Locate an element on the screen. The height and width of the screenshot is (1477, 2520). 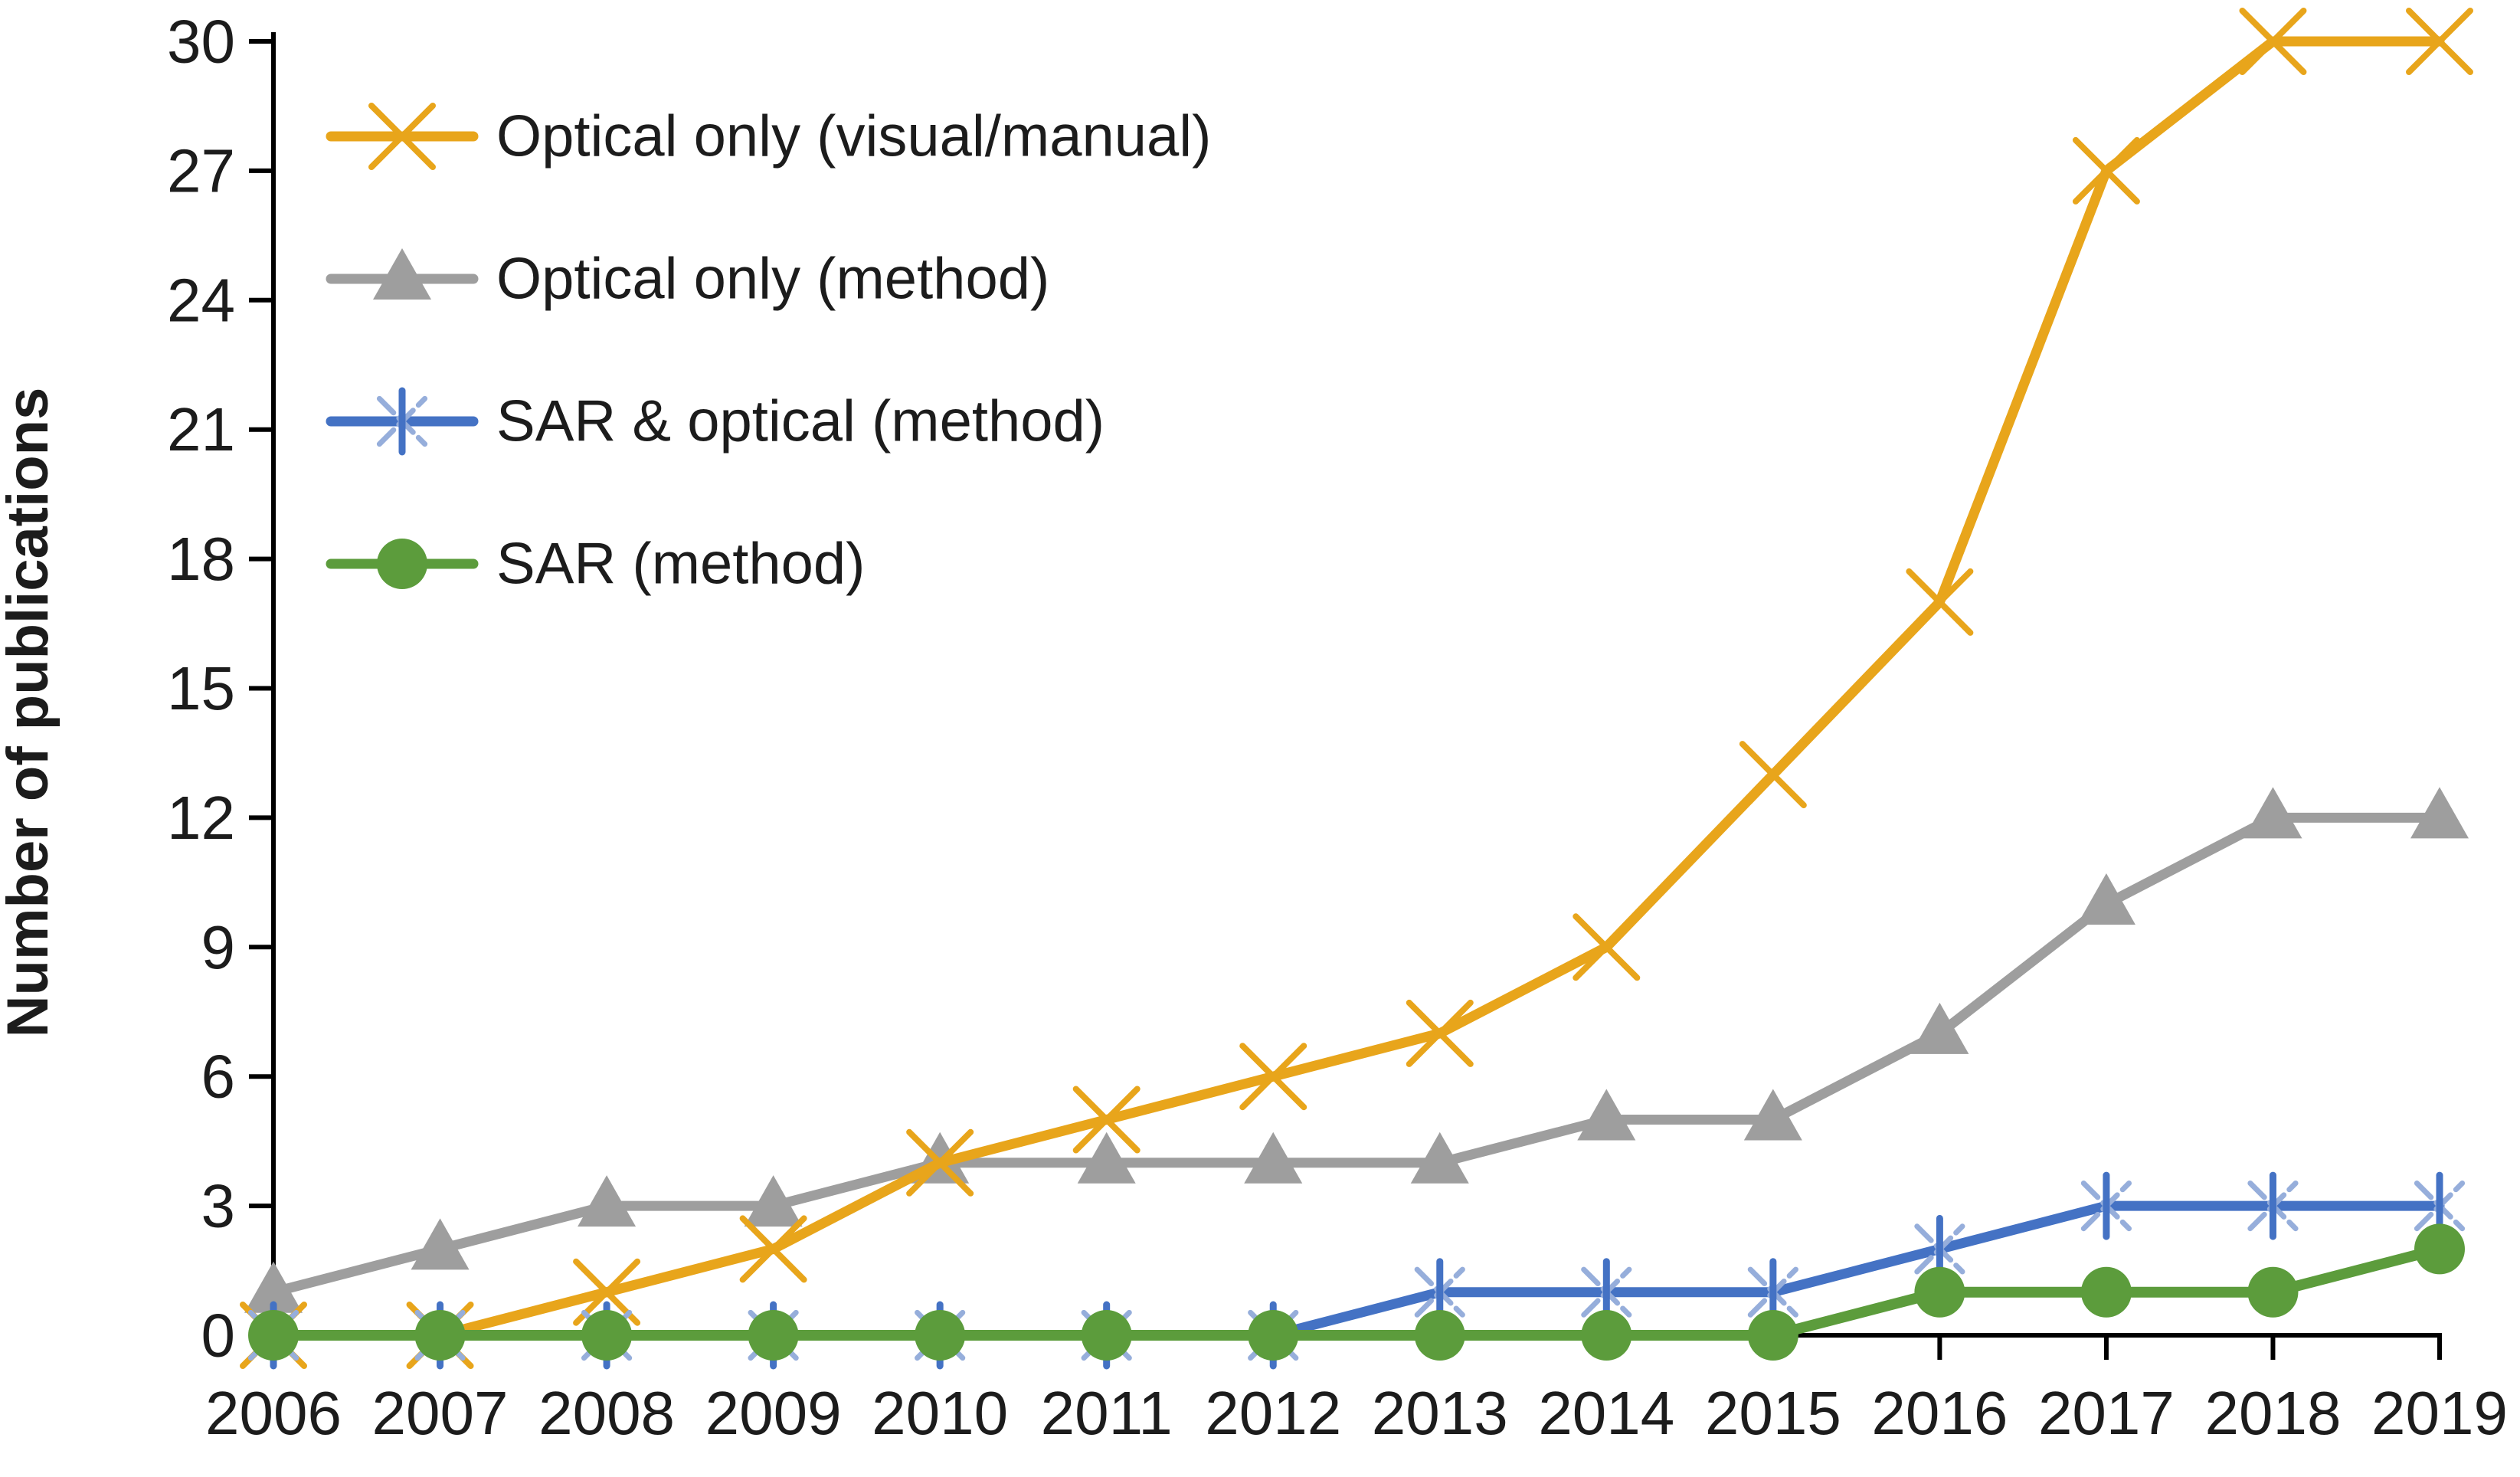
x-tick-label: 2016 is located at coordinates (1939, 1413).